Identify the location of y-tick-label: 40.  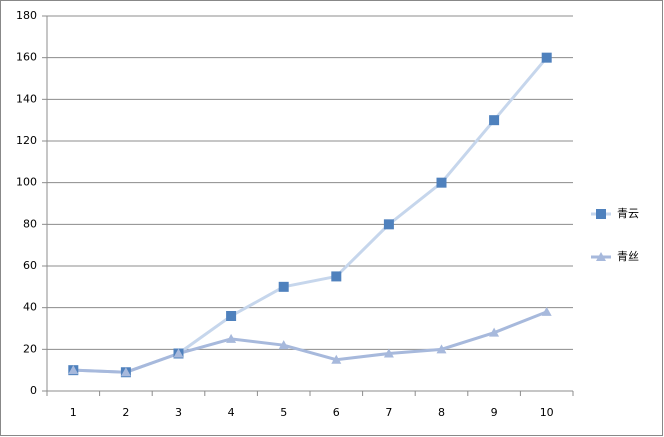
(30, 307).